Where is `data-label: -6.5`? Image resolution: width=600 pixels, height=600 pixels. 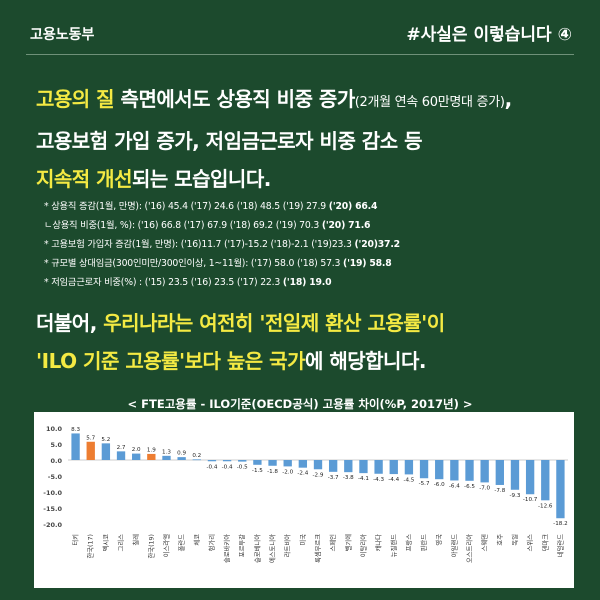
data-label: -6.5 is located at coordinates (469, 487).